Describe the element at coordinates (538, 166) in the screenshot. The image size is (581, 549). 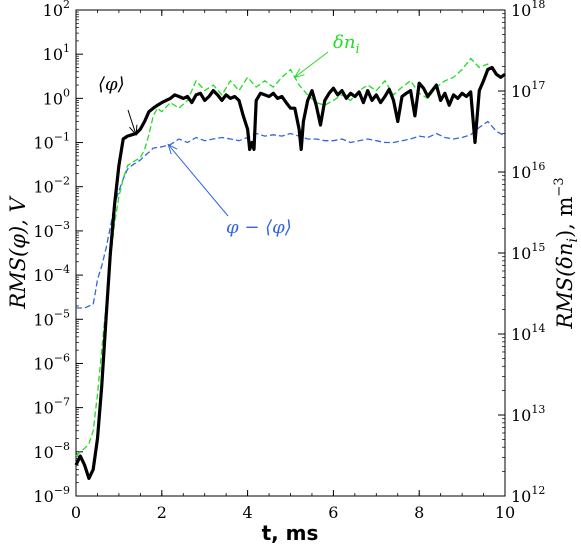
I see `y-right-tick-exp: 16` at that location.